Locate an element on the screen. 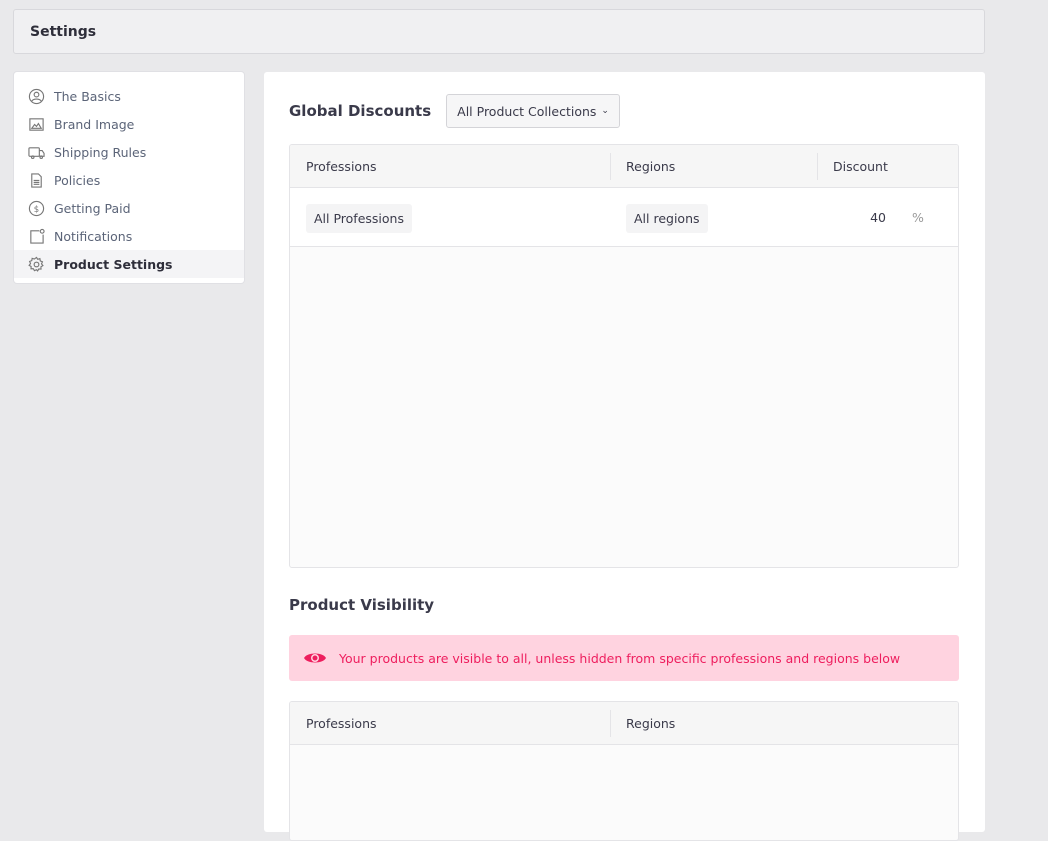 The image size is (1048, 841). dollar-circle-icon: $ is located at coordinates (36, 208).